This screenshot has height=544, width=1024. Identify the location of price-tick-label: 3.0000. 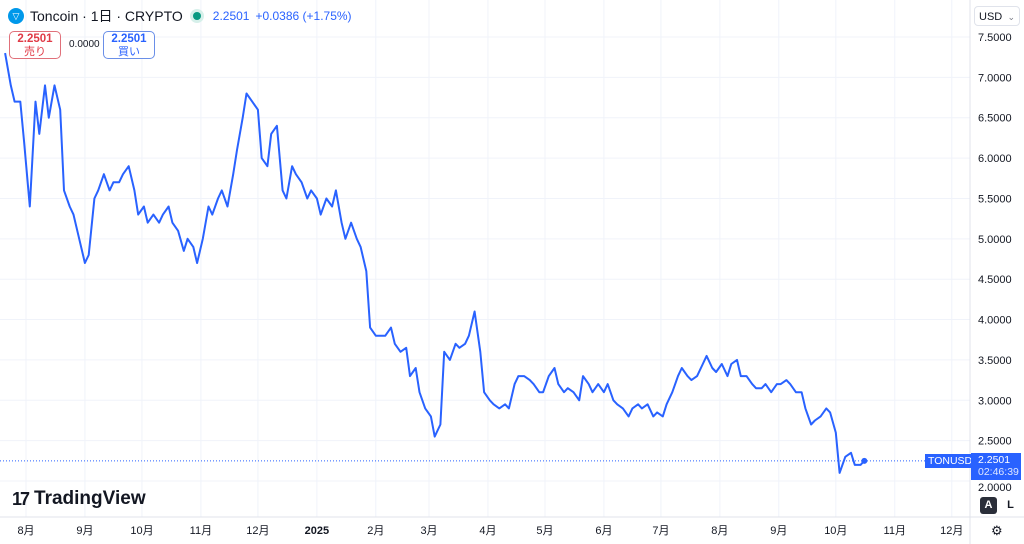
(995, 401).